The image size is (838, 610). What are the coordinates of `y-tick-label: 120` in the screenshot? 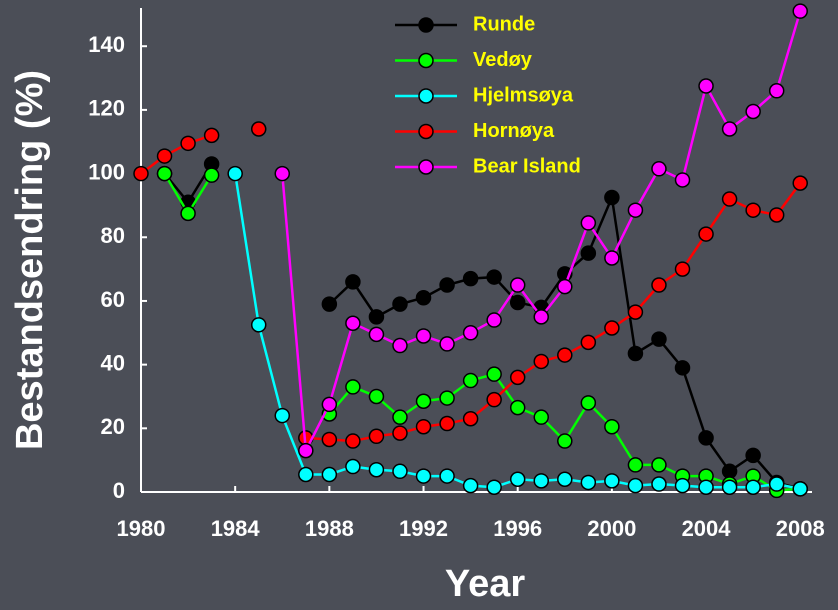 It's located at (106, 108).